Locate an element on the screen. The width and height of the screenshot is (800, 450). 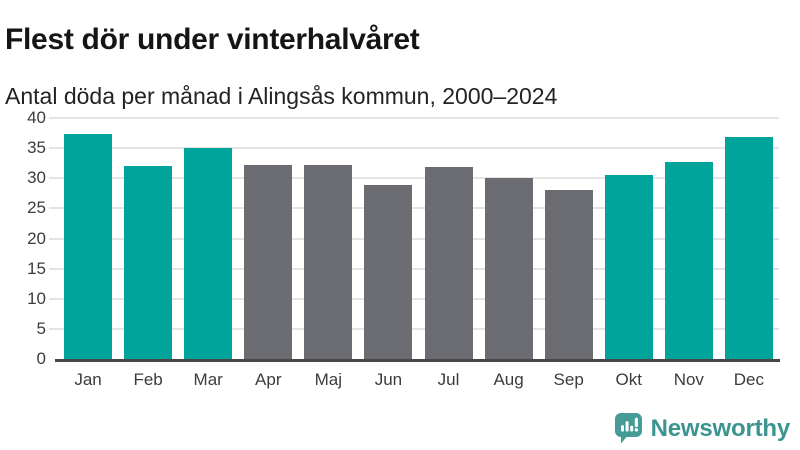
x-tick-label-apr: Apr is located at coordinates (268, 379).